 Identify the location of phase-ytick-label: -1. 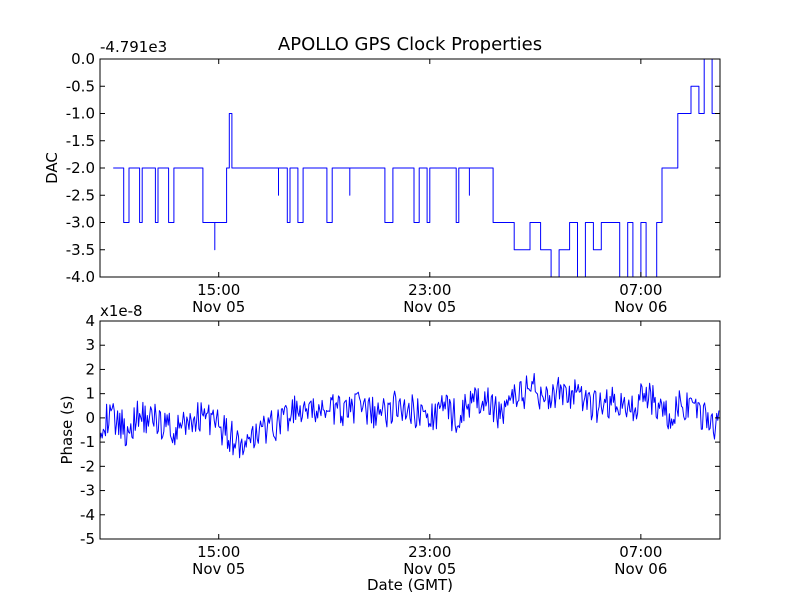
(87, 442).